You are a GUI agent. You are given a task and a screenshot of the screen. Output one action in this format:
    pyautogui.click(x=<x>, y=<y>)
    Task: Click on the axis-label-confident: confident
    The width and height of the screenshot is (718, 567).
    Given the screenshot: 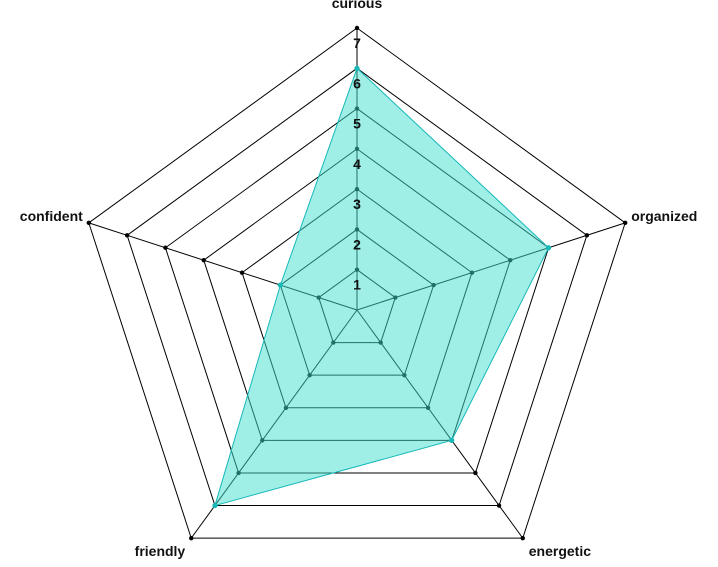 What is the action you would take?
    pyautogui.click(x=51, y=216)
    